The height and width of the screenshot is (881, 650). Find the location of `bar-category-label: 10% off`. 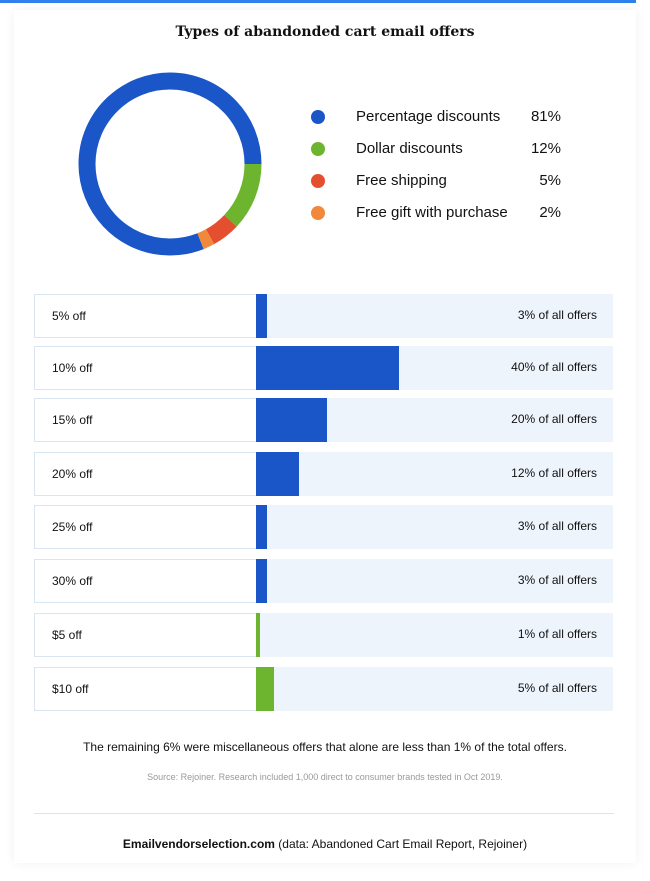

bar-category-label: 10% off is located at coordinates (72, 368).